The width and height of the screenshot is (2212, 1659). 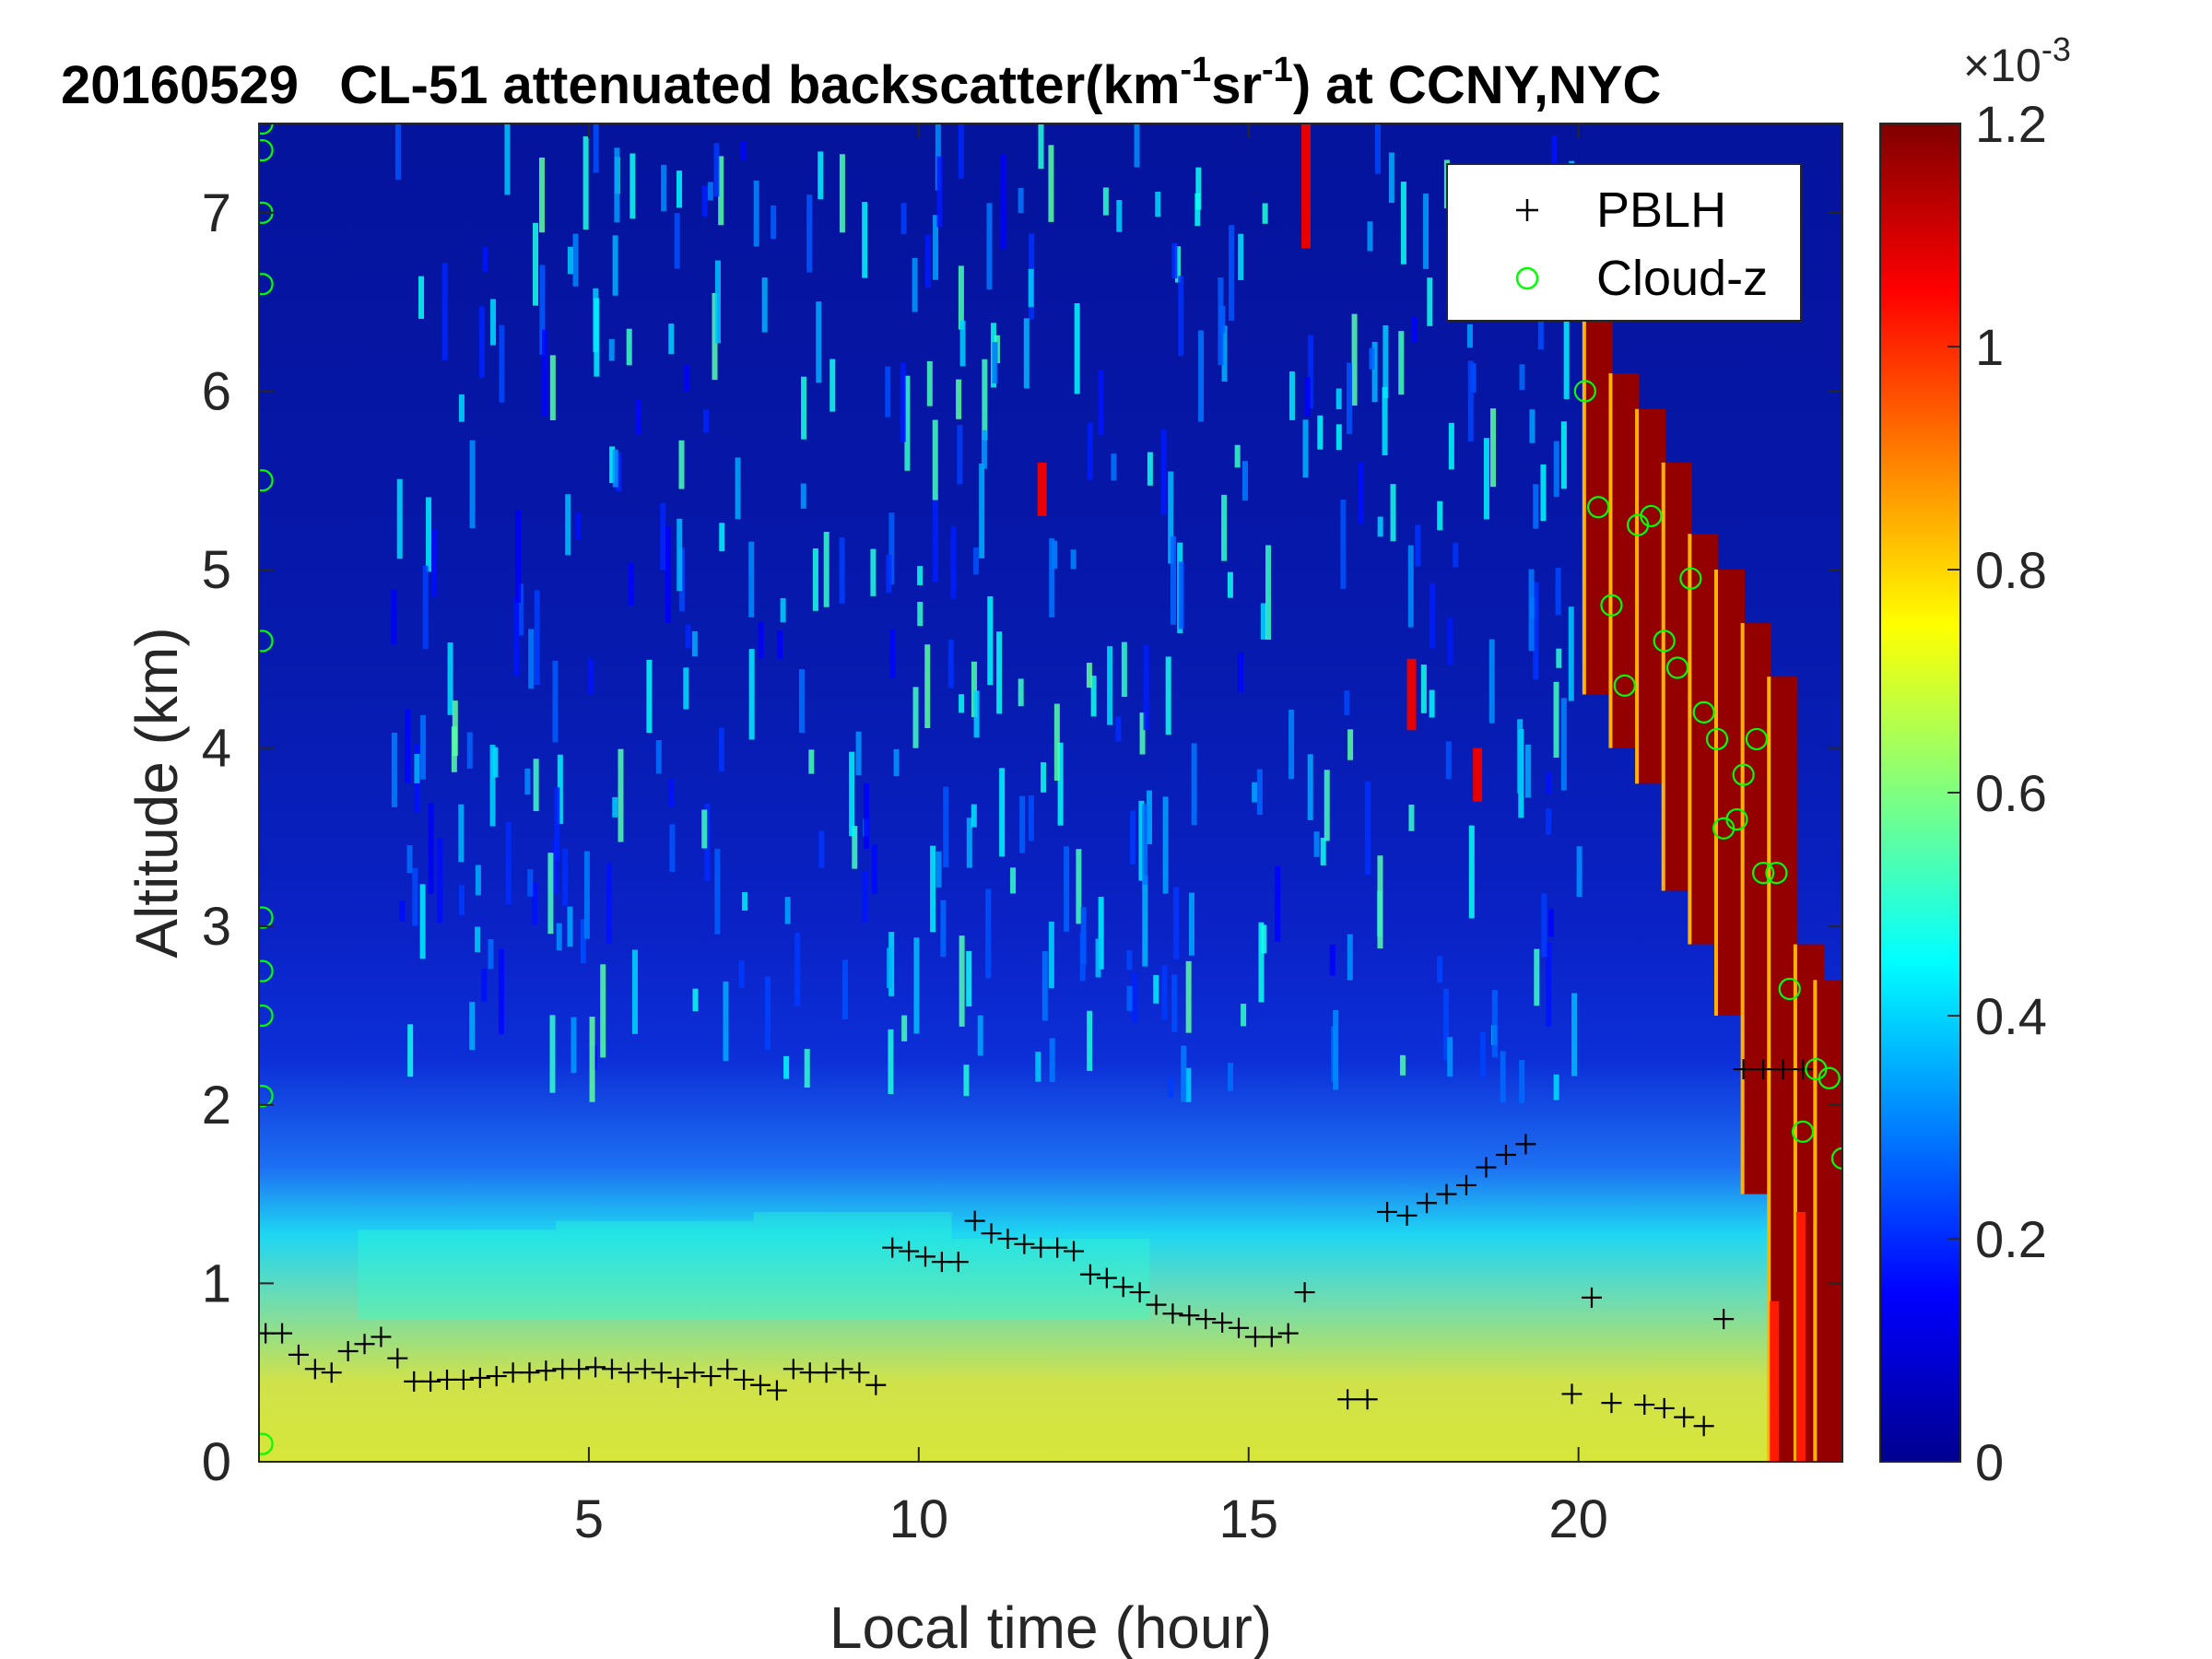 What do you see at coordinates (2056, 49) in the screenshot?
I see `colorbar-exponent-power: -3` at bounding box center [2056, 49].